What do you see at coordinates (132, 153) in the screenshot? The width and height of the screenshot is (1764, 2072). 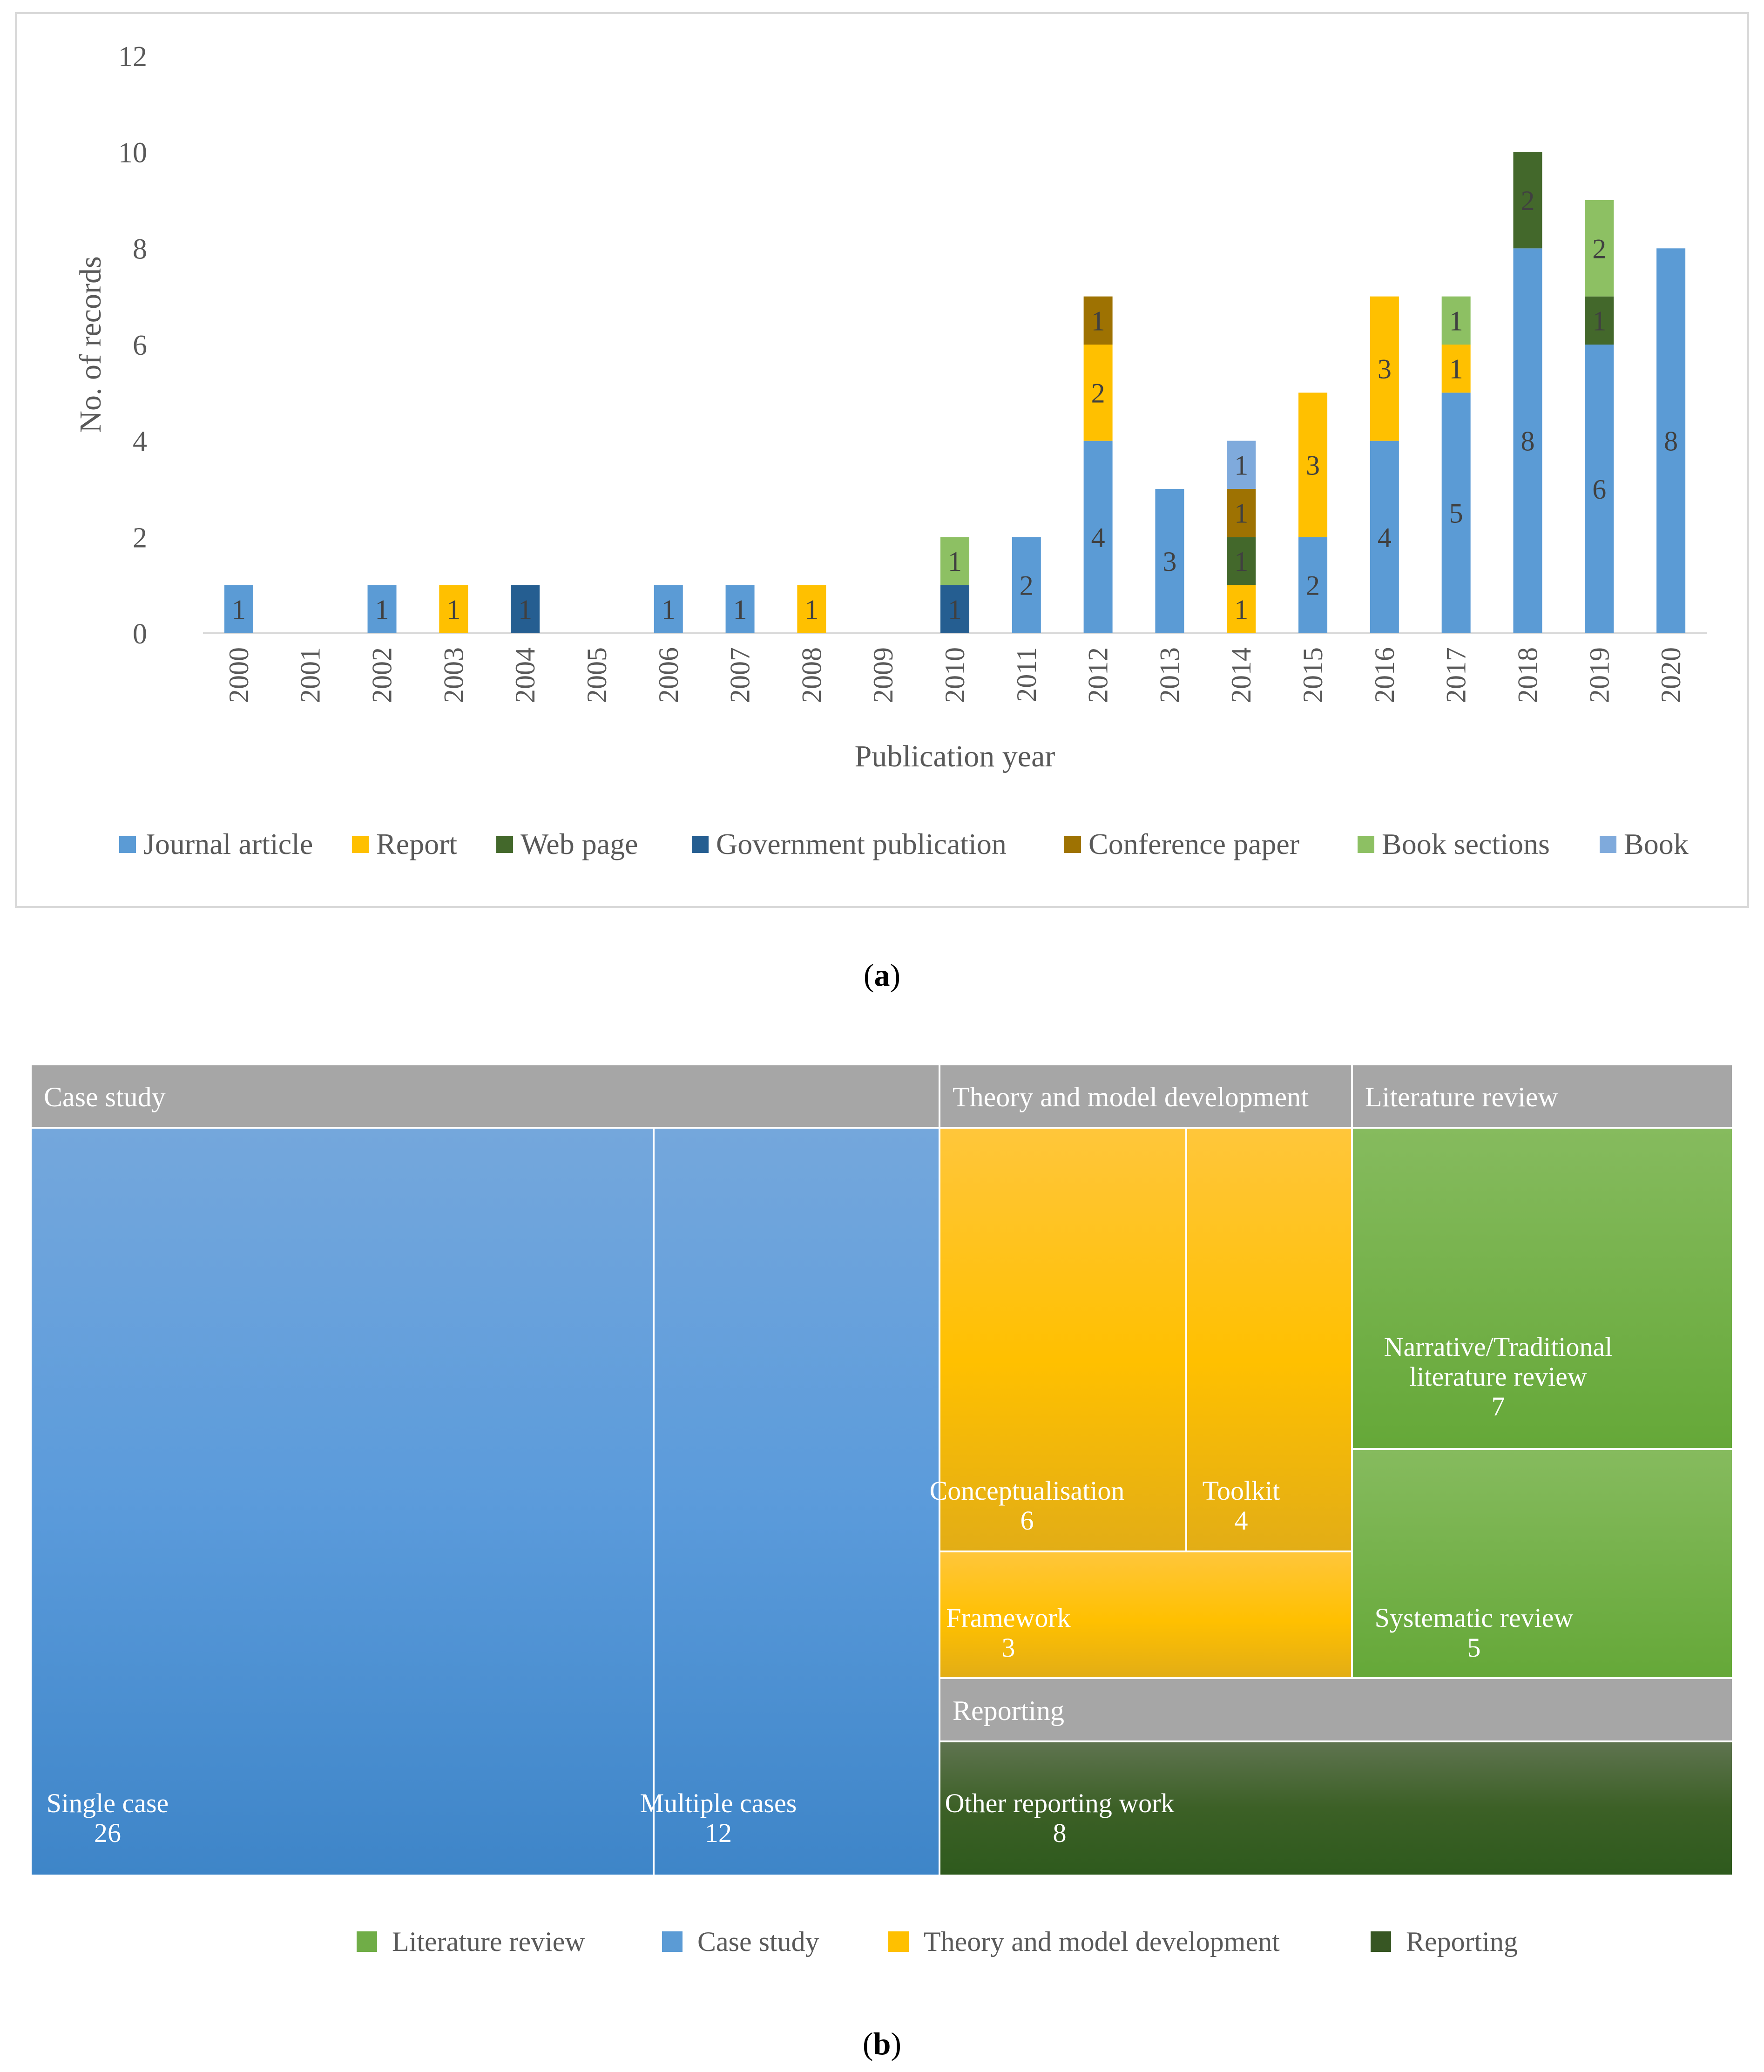 I see `y-tick-label: 10` at bounding box center [132, 153].